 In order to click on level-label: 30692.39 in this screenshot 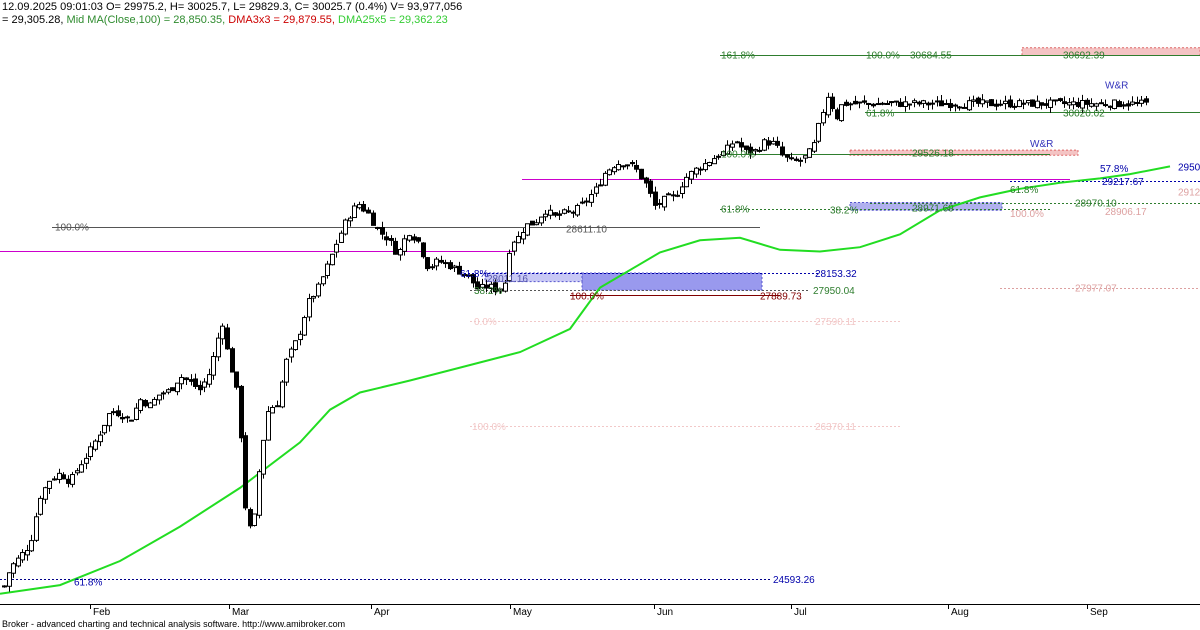, I will do `click(1084, 56)`.